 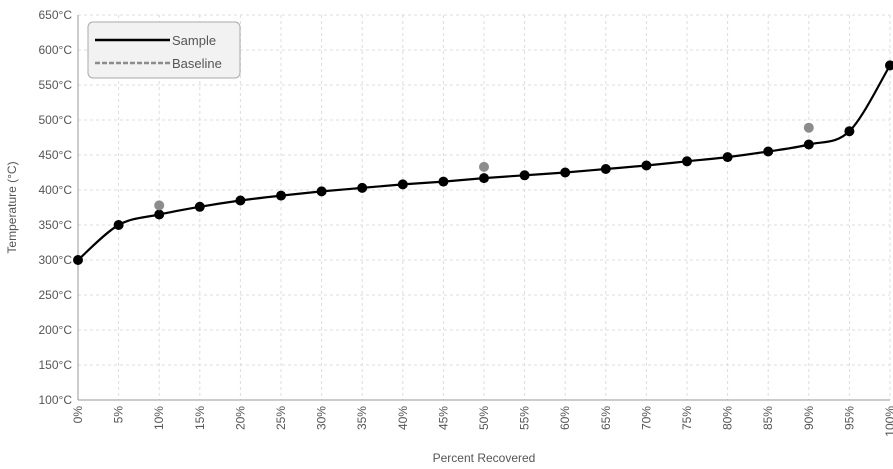 I want to click on x-axis-title: Percent Recovered, so click(x=484, y=458).